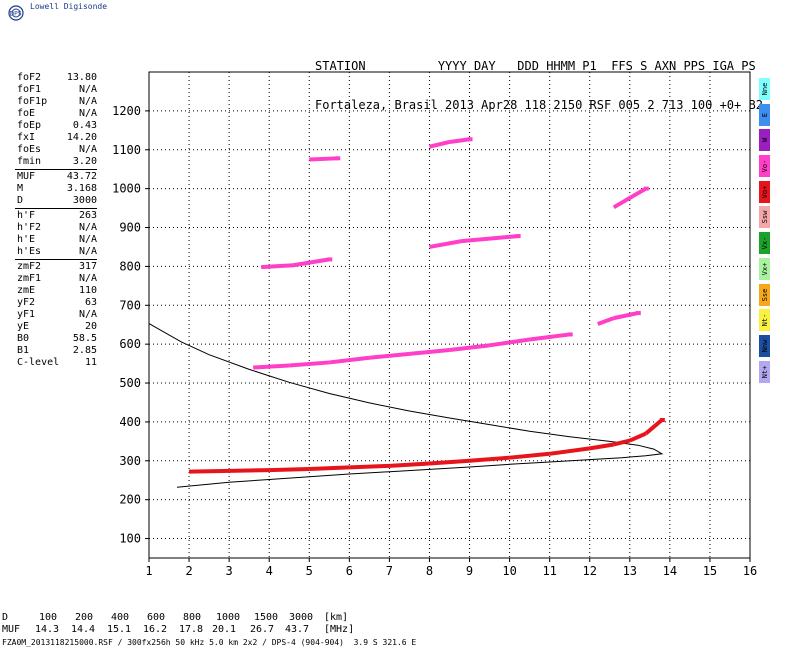  What do you see at coordinates (87, 215) in the screenshot?
I see `param-value: 263` at bounding box center [87, 215].